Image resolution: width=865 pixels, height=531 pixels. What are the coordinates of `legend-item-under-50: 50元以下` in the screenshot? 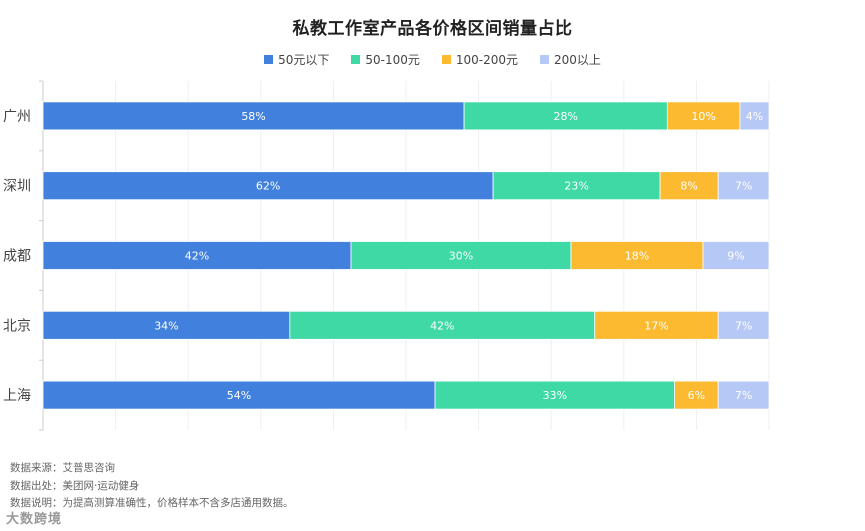 It's located at (296, 59).